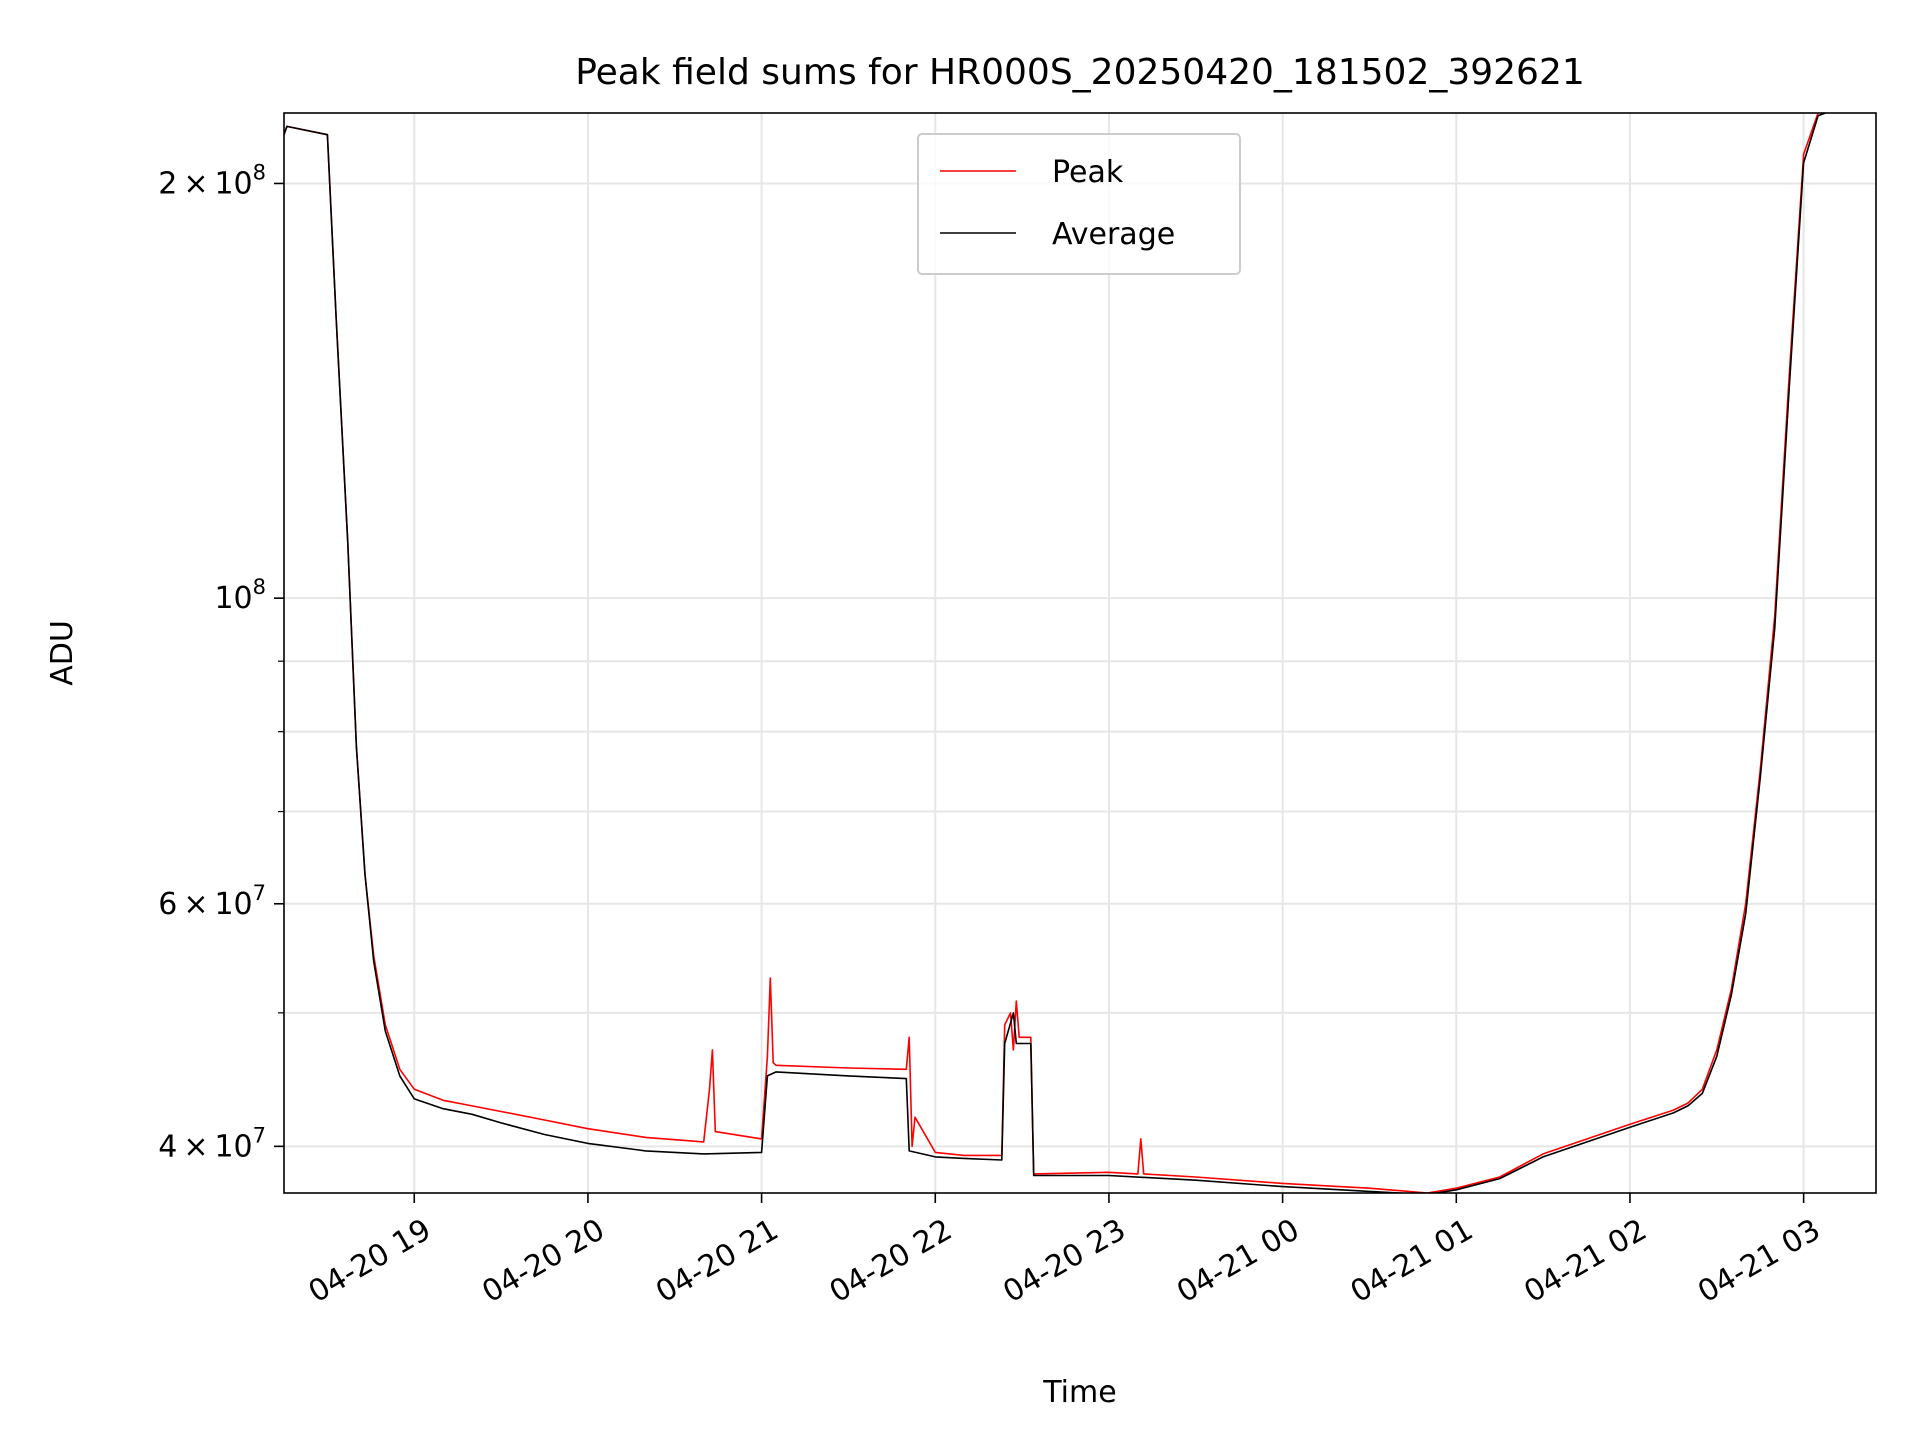 This screenshot has height=1440, width=1920. I want to click on x-axis-label: Time, so click(1079, 1392).